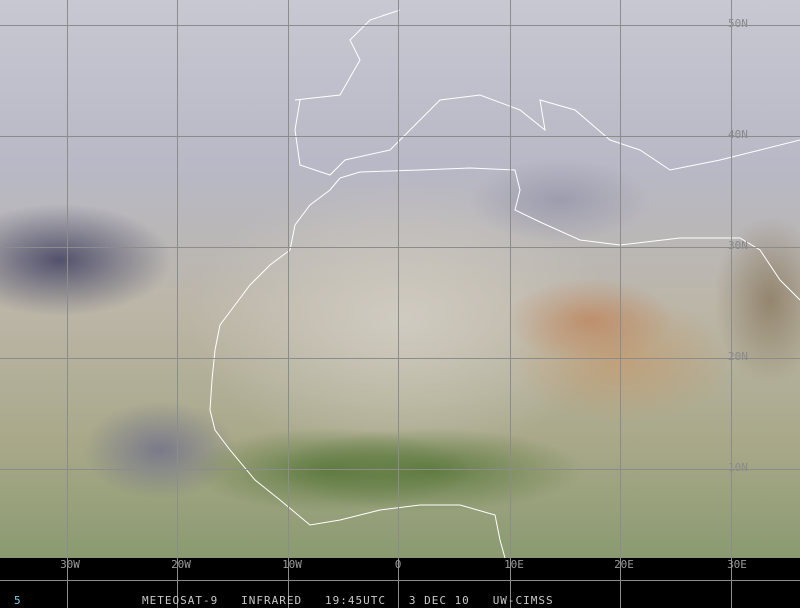  What do you see at coordinates (17, 600) in the screenshot?
I see `frame-number: 5` at bounding box center [17, 600].